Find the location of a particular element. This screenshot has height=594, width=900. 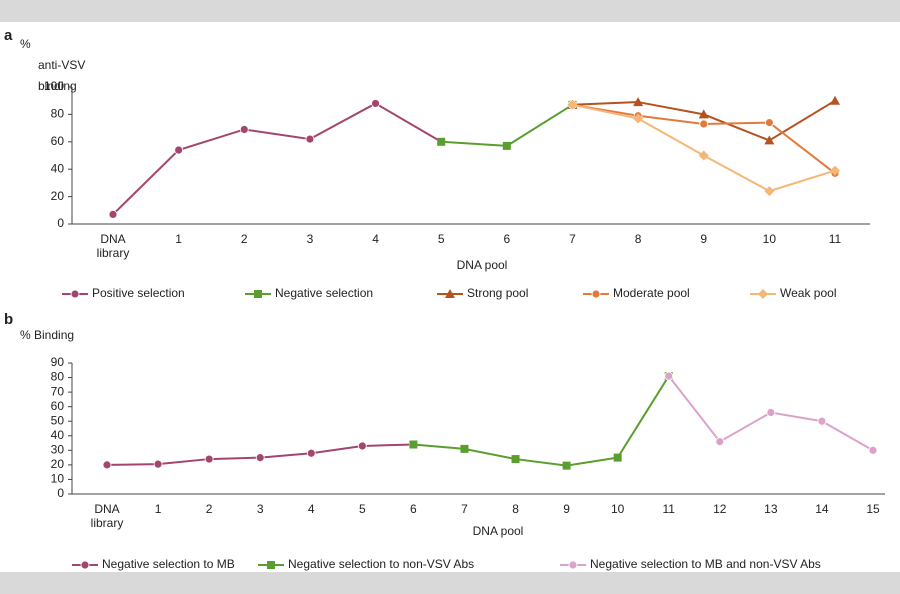

y-tick-label: 100 is located at coordinates (54, 86).